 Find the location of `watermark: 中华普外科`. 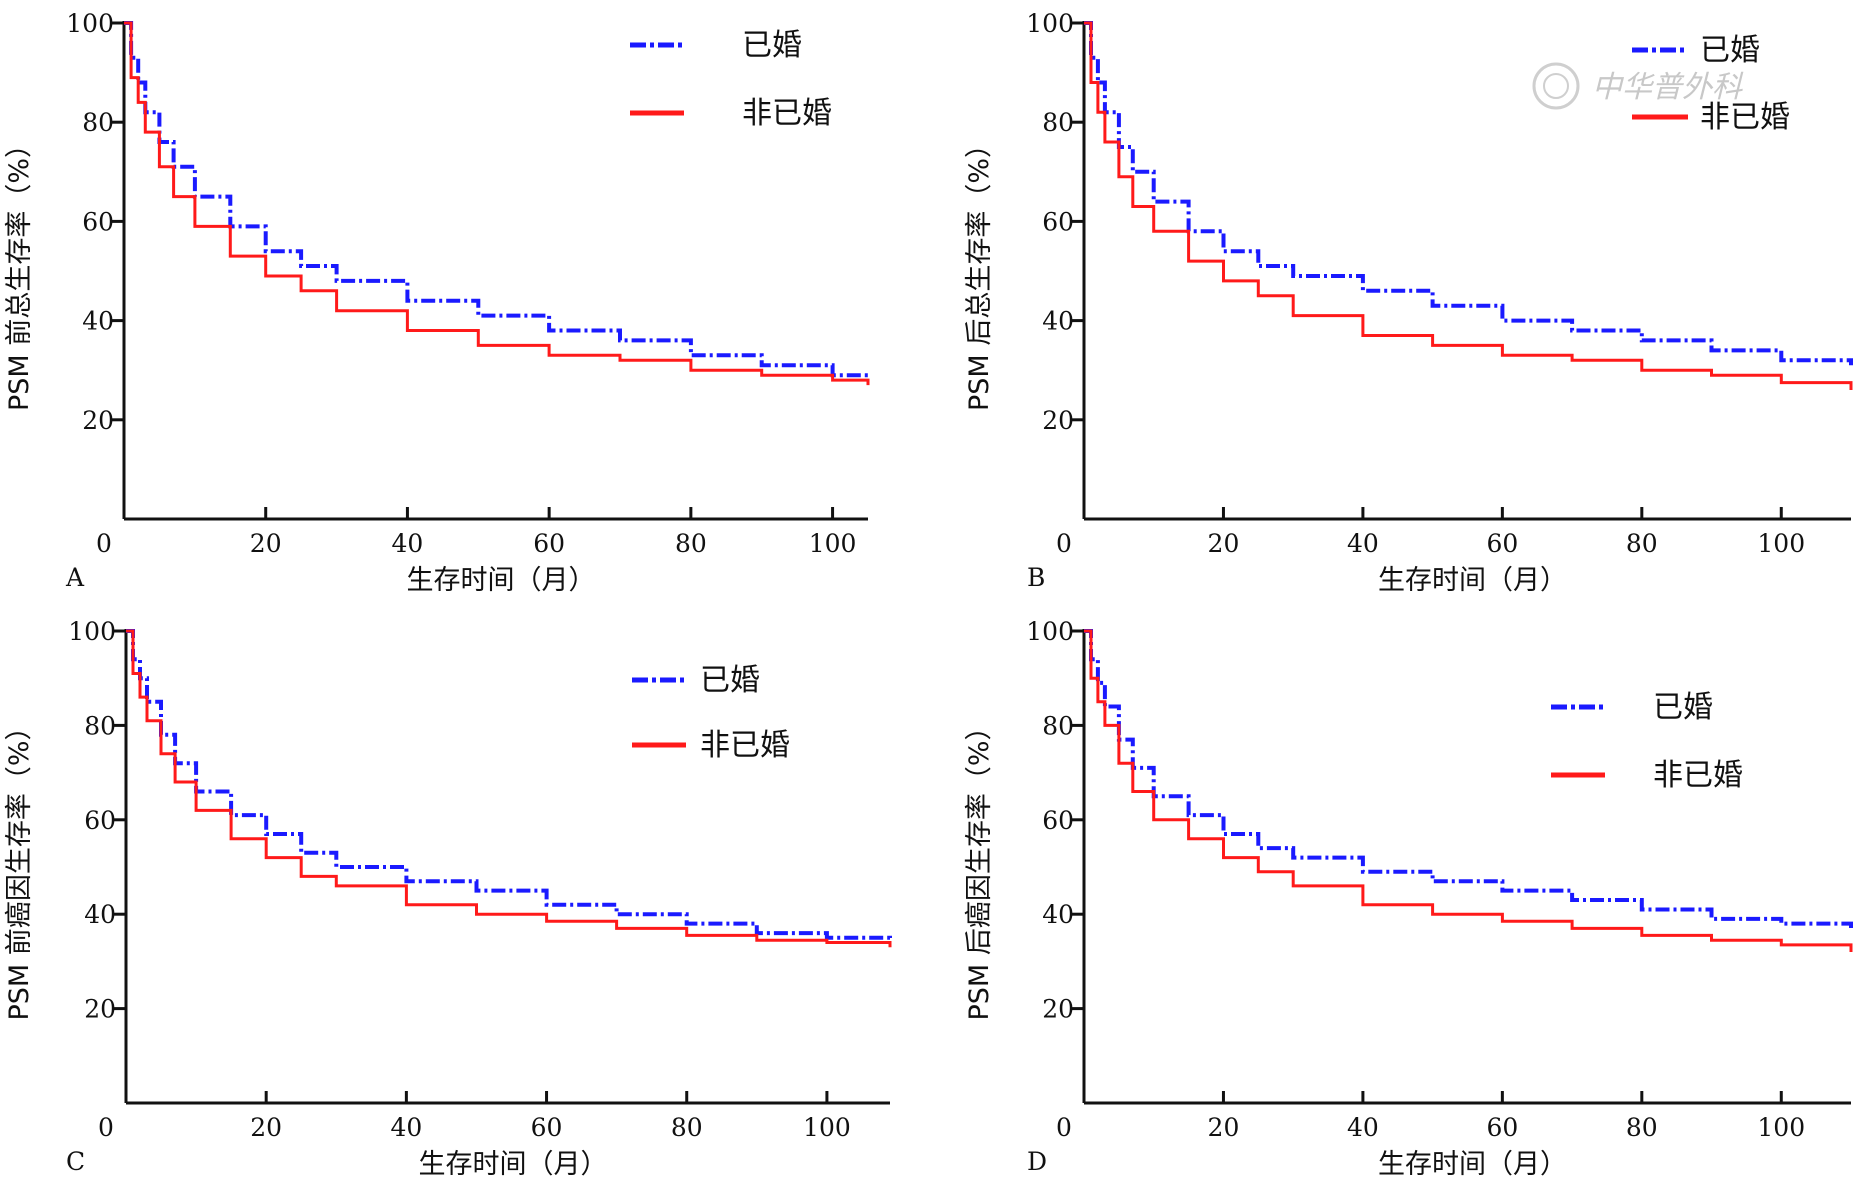

watermark: 中华普外科 is located at coordinates (1638, 86).